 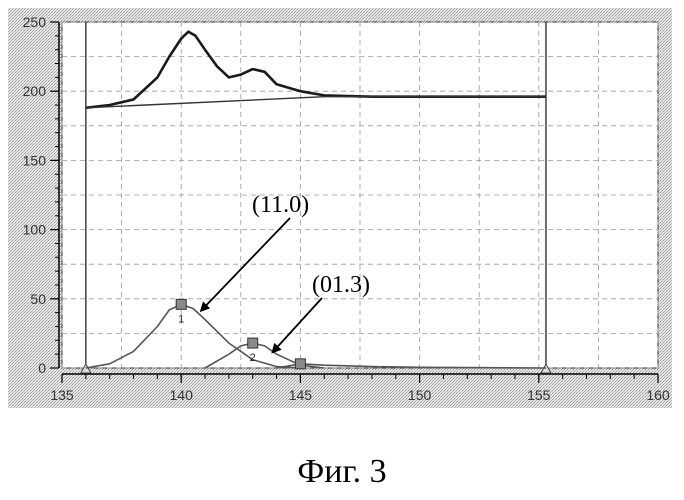 What do you see at coordinates (181, 319) in the screenshot?
I see `peak-marker-label: 1` at bounding box center [181, 319].